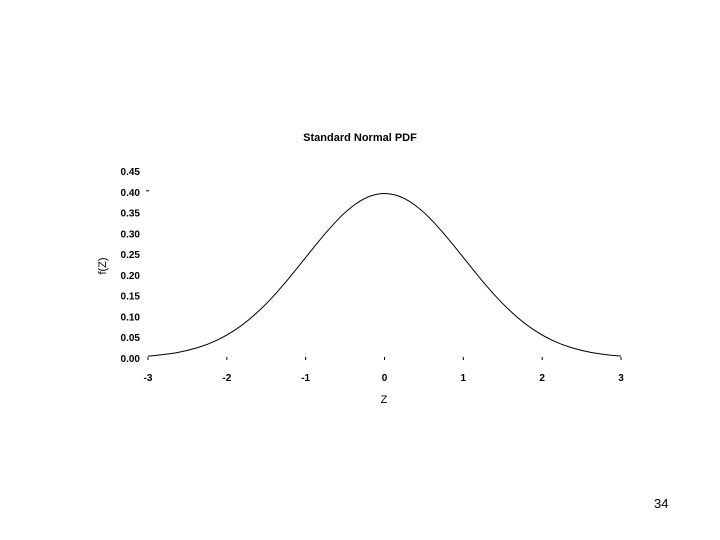 The width and height of the screenshot is (720, 540). I want to click on chart-title: Standard Normal PDF, so click(360, 138).